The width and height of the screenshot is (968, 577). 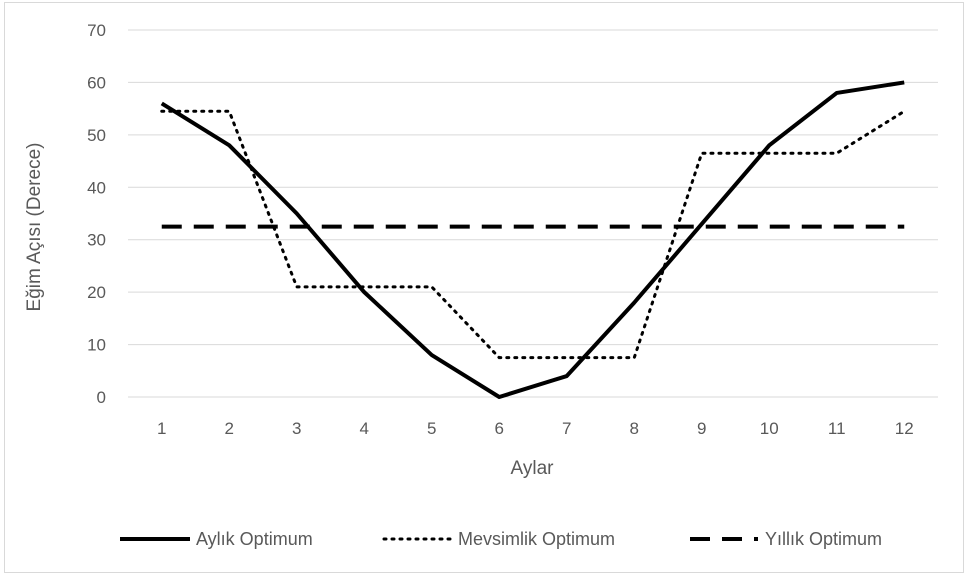 What do you see at coordinates (535, 428) in the screenshot?
I see `x-tick-labels: 1 2 3 4 5 6 7 8 9 10 11 12` at bounding box center [535, 428].